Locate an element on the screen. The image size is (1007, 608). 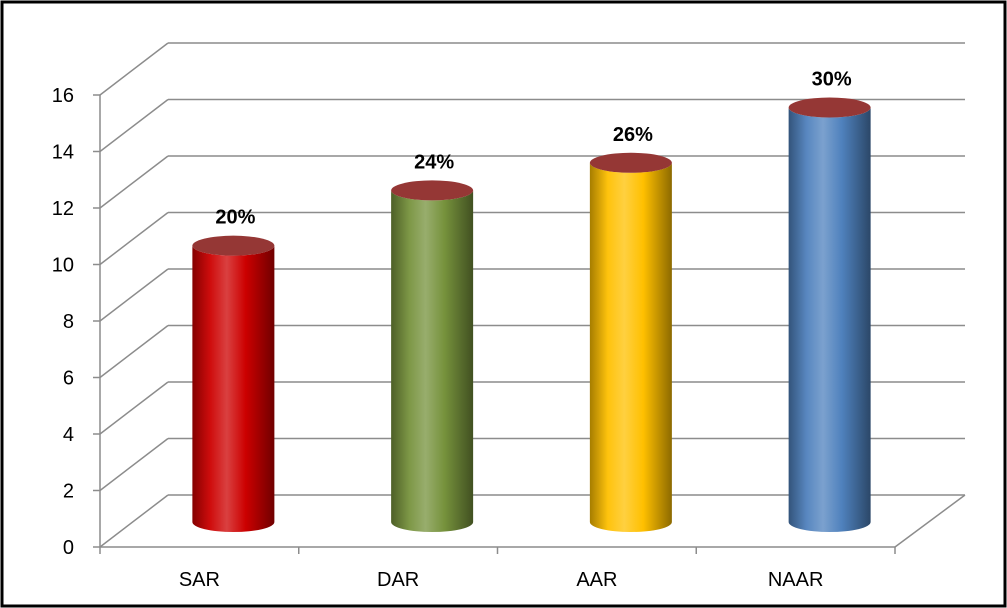
x-tick-label: NAAR is located at coordinates (796, 580).